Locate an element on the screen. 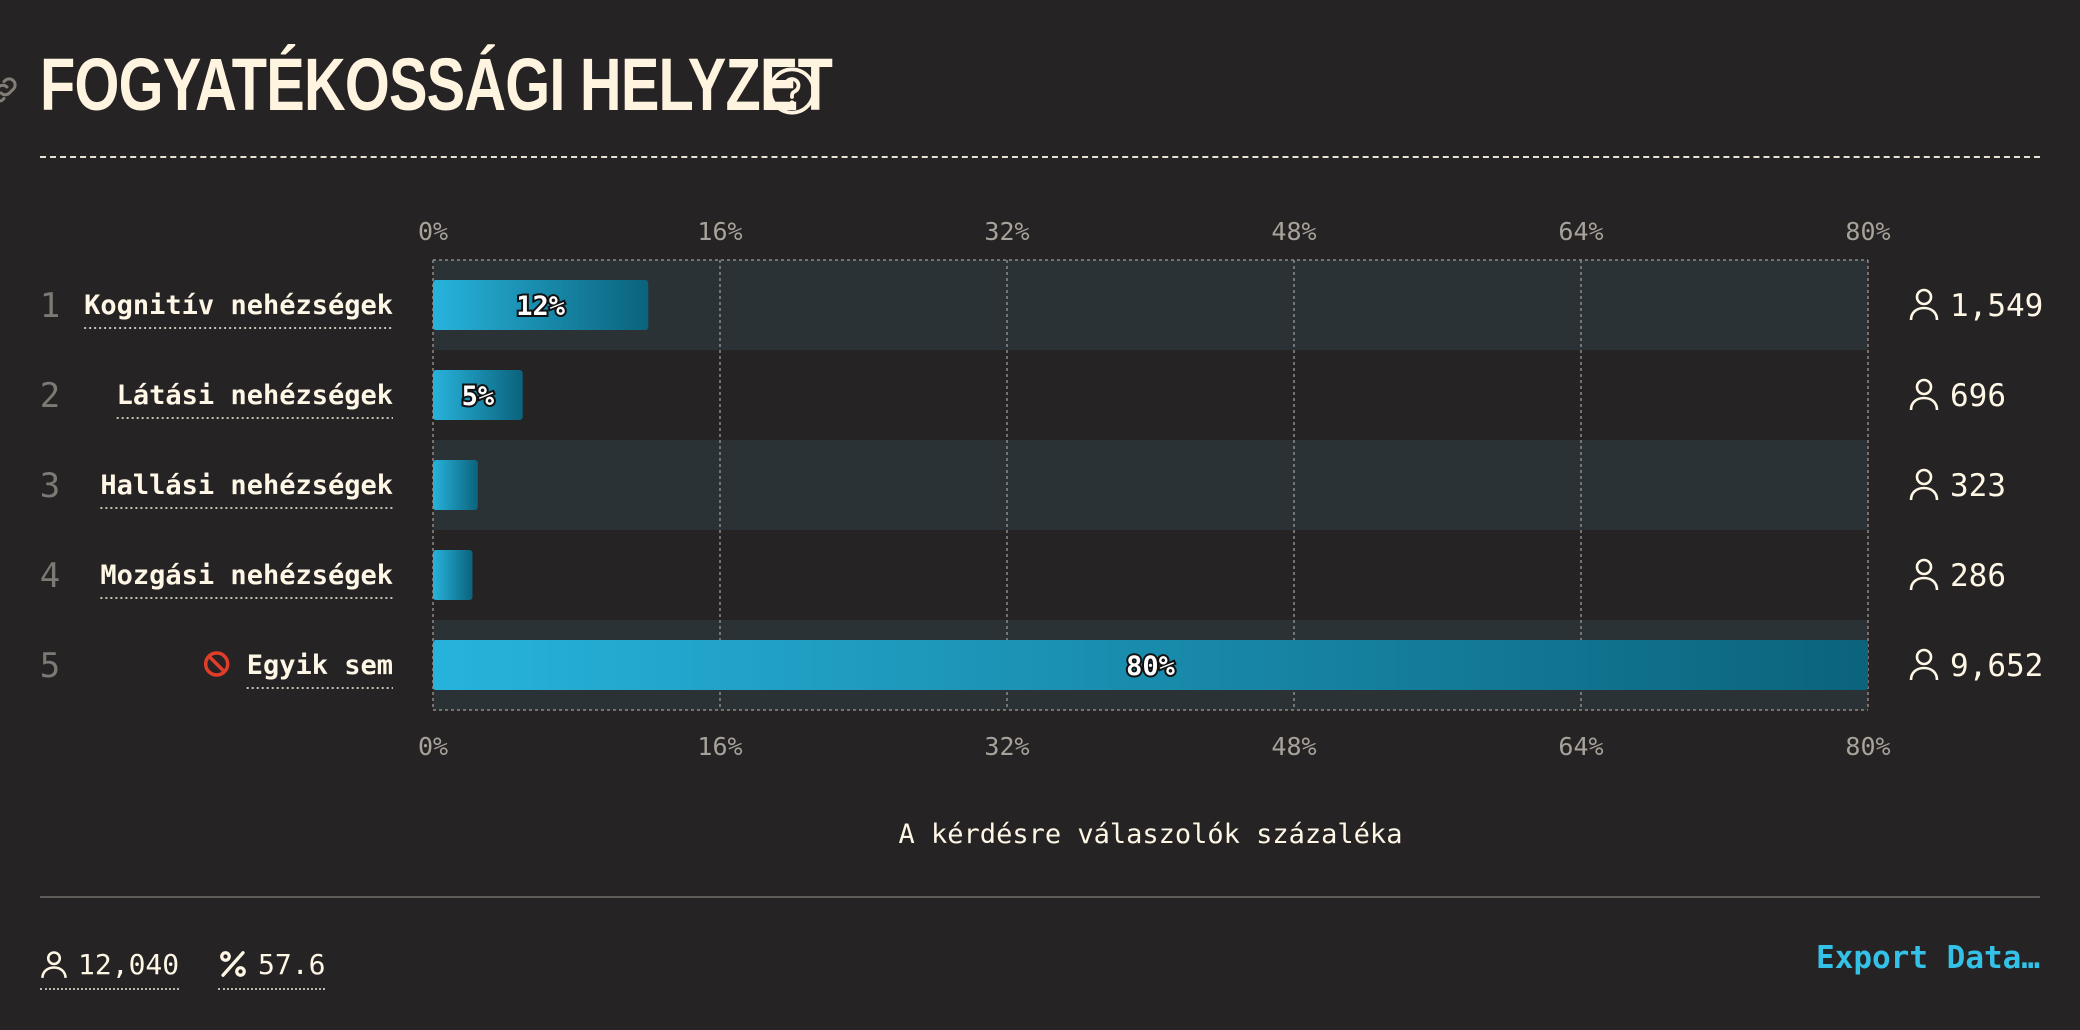  percent-icon is located at coordinates (233, 964).